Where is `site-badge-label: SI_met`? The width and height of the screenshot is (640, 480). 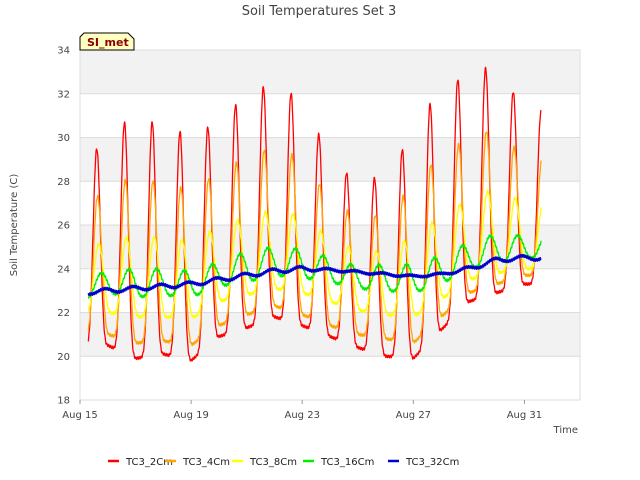
site-badge-label: SI_met is located at coordinates (108, 42).